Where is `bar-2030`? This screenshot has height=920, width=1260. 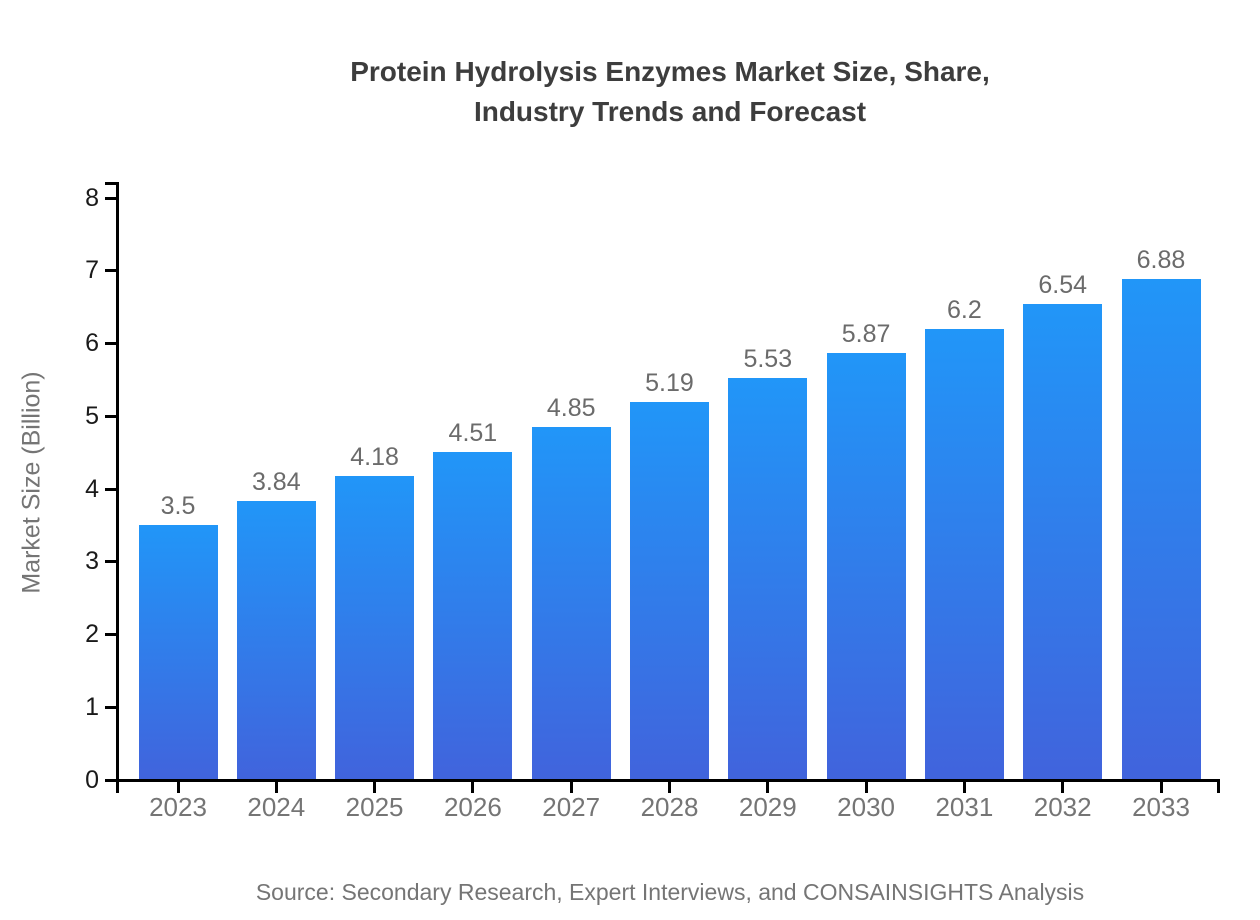 bar-2030 is located at coordinates (866, 567).